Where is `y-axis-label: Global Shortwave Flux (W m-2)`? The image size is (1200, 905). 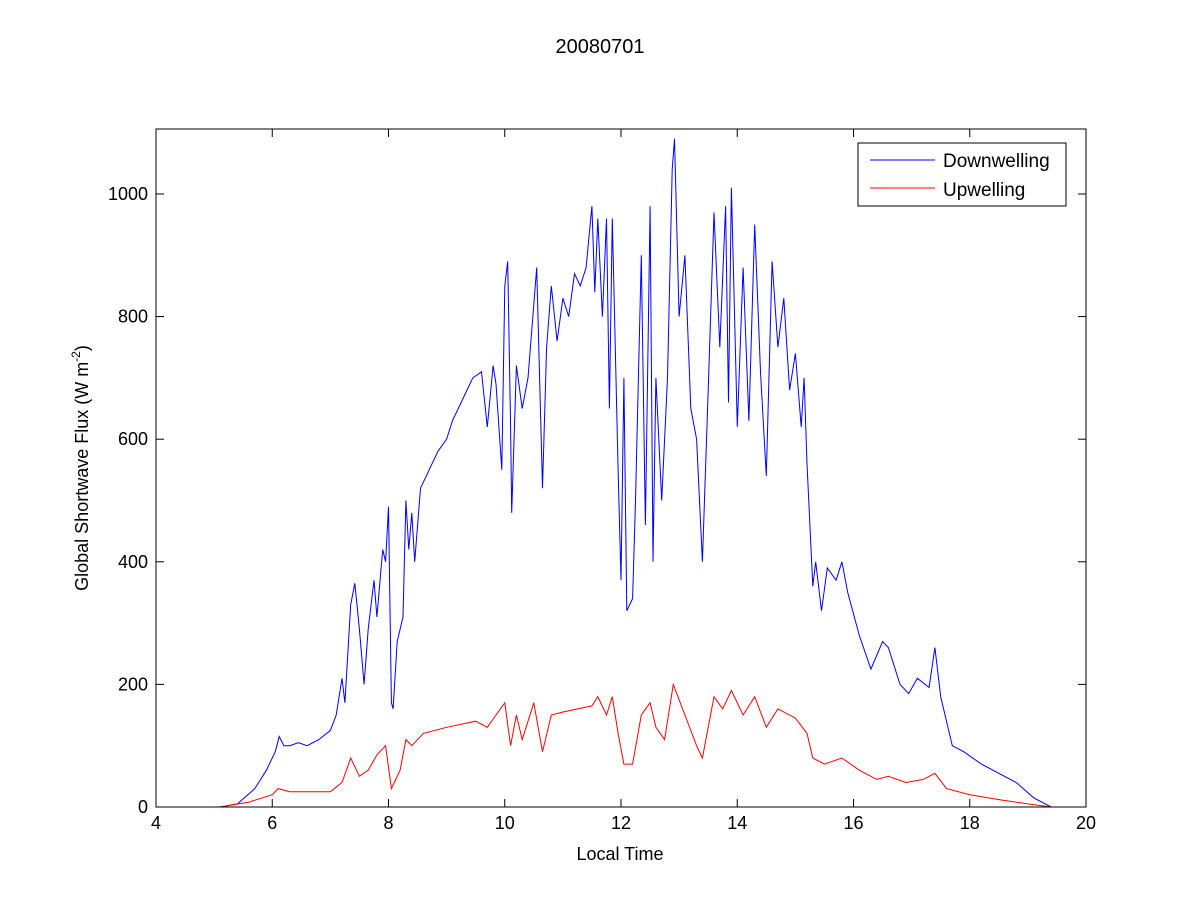
y-axis-label: Global Shortwave Flux (W m-2) is located at coordinates (80, 468).